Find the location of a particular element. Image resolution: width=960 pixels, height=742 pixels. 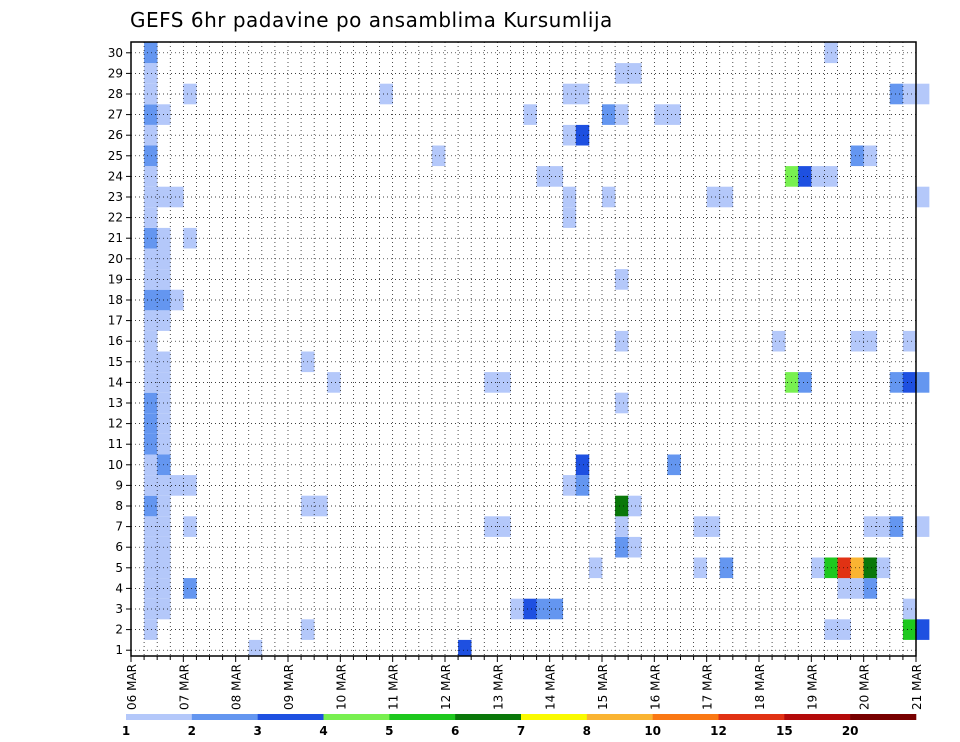

color-scale-label: 2 is located at coordinates (192, 731).